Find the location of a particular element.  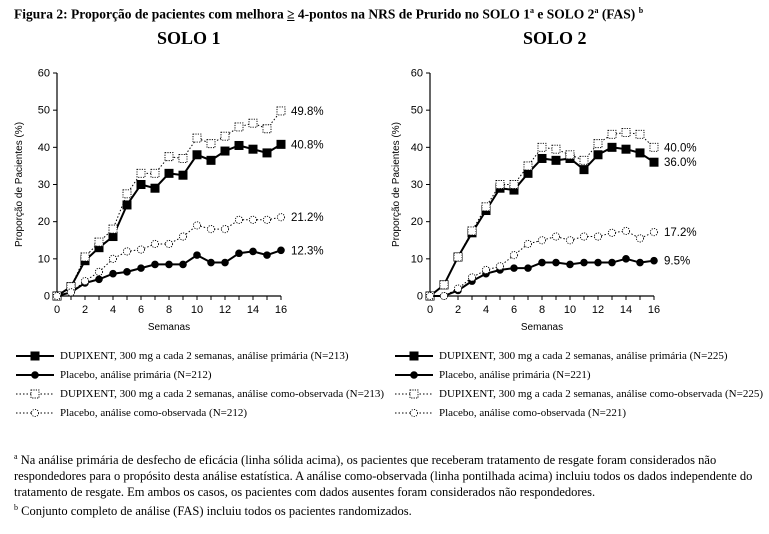

x-tick-label: 0 is located at coordinates (430, 310).